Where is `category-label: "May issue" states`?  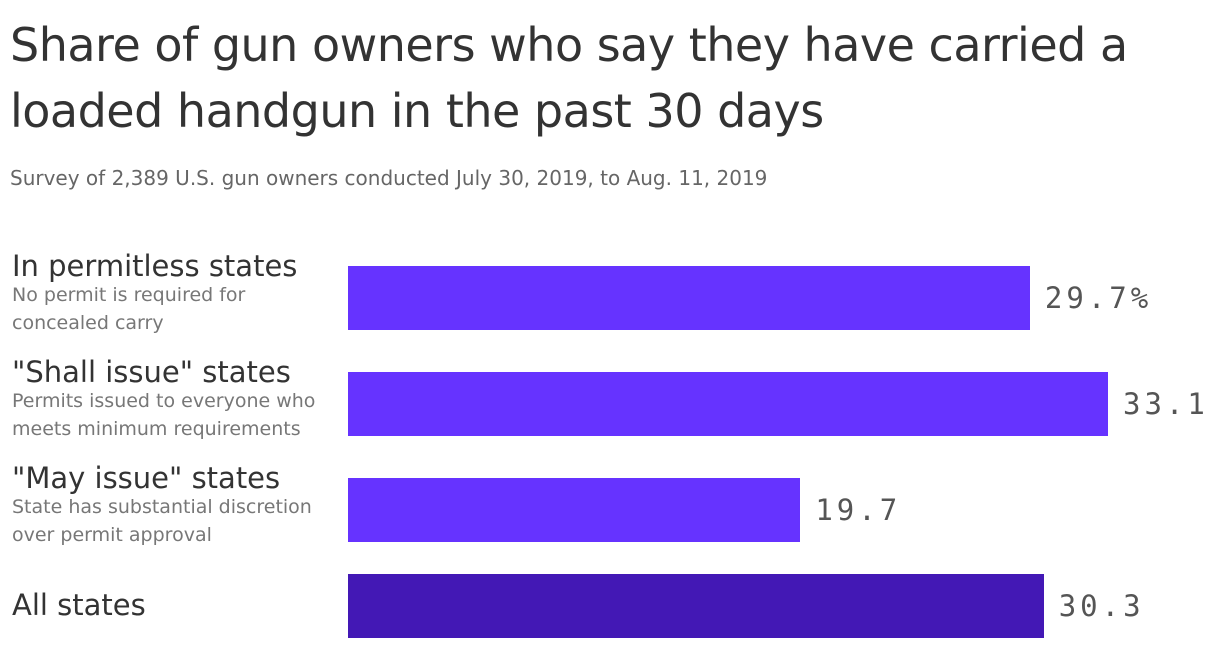
category-label: "May issue" states is located at coordinates (146, 478).